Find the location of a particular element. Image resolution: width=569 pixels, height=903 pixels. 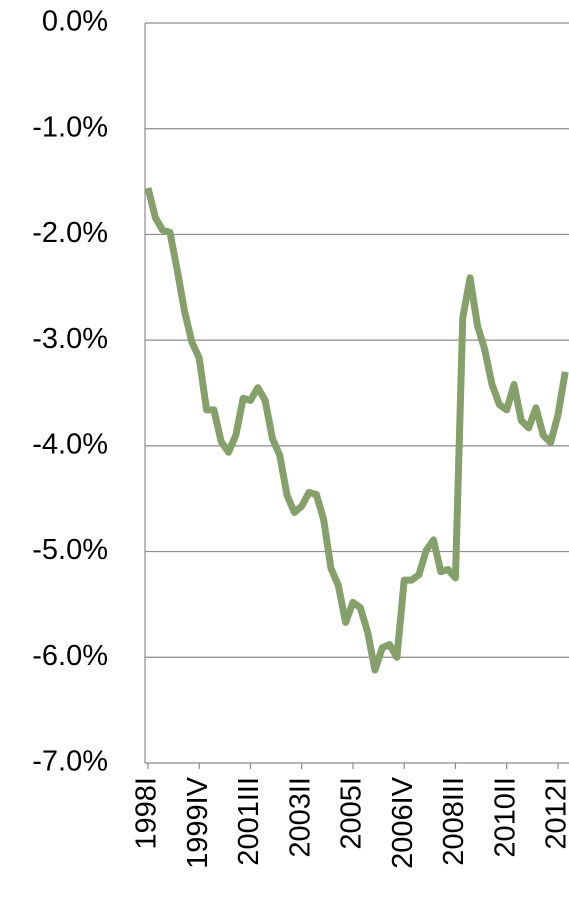

y-tick-label: -1.0% is located at coordinates (70, 127).